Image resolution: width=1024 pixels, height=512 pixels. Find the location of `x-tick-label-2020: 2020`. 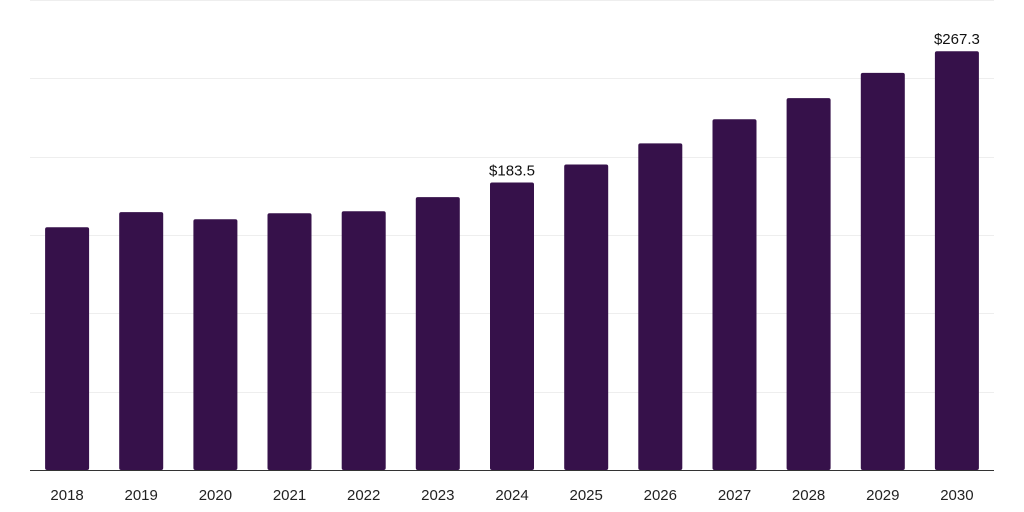

x-tick-label-2020: 2020 is located at coordinates (215, 495).